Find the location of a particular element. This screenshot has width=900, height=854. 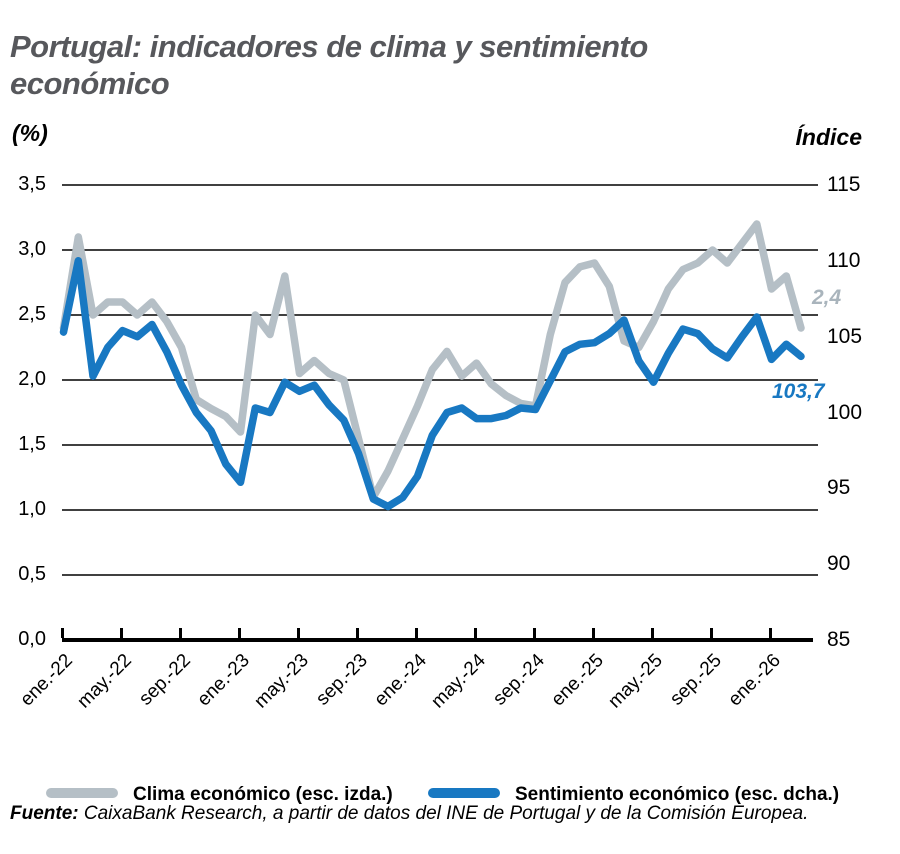

right-axis-unit: Índice is located at coordinates (828, 137).